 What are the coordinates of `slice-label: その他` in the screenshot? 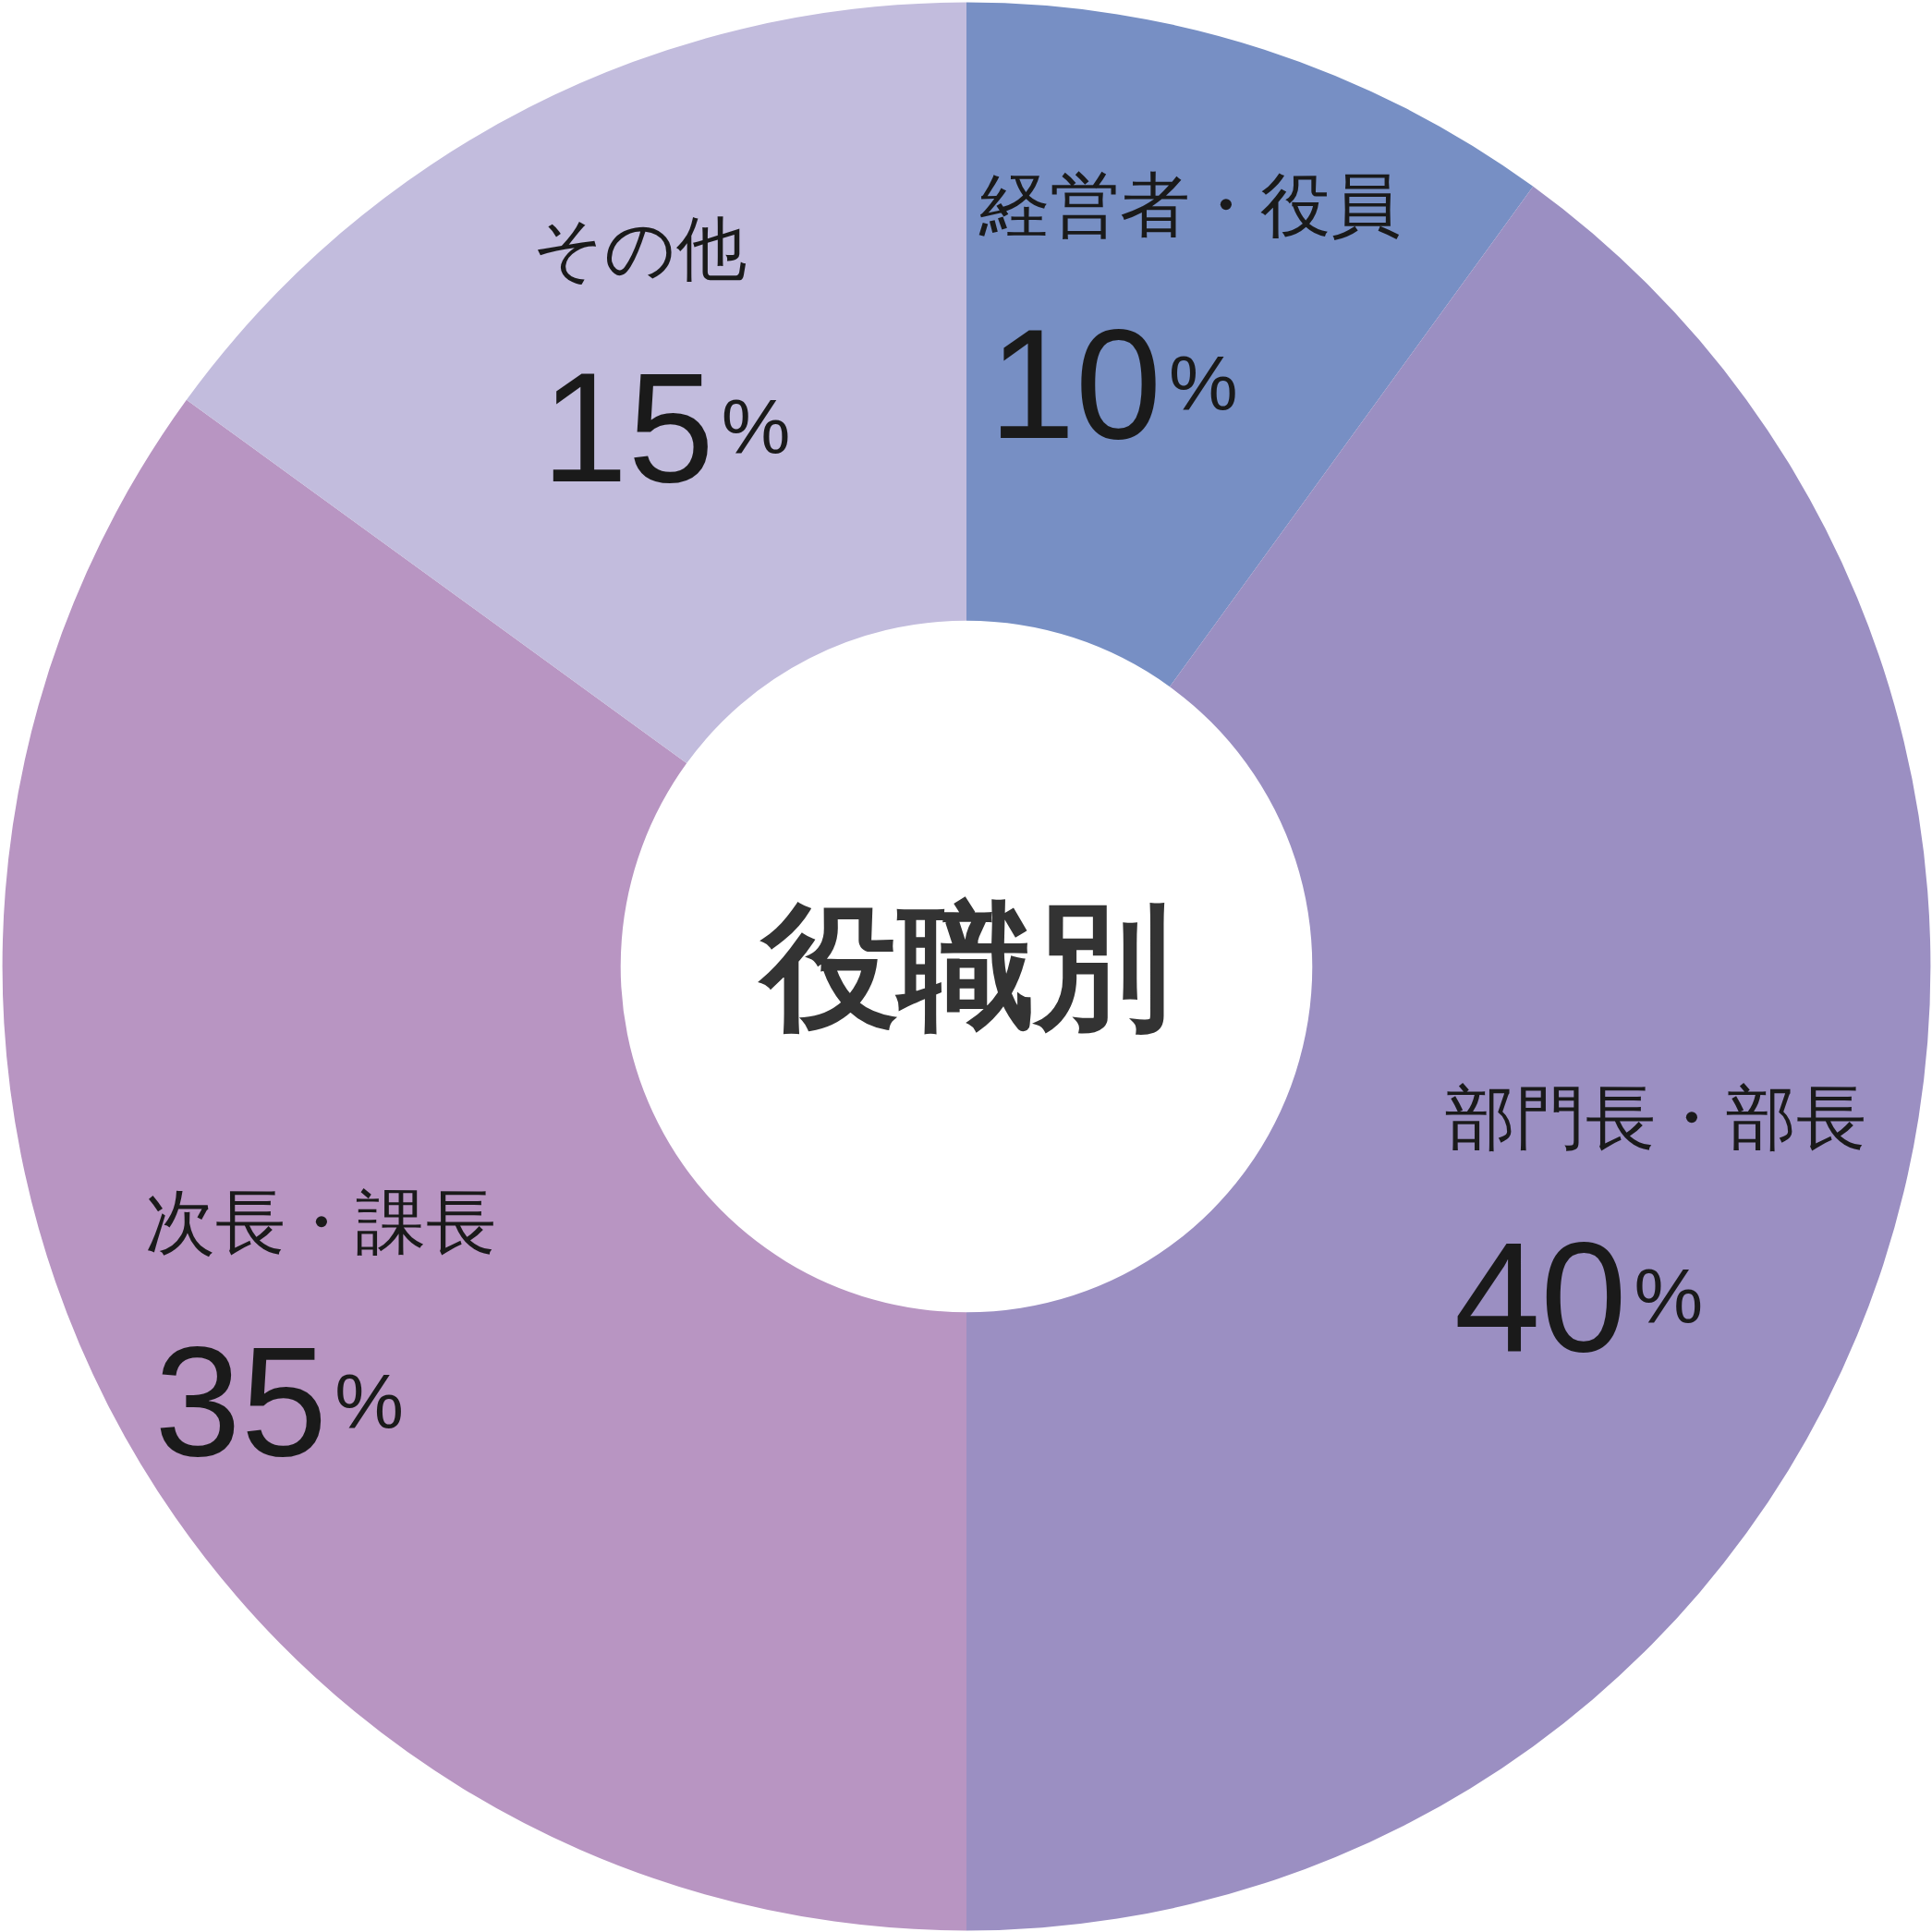 It's located at (639, 247).